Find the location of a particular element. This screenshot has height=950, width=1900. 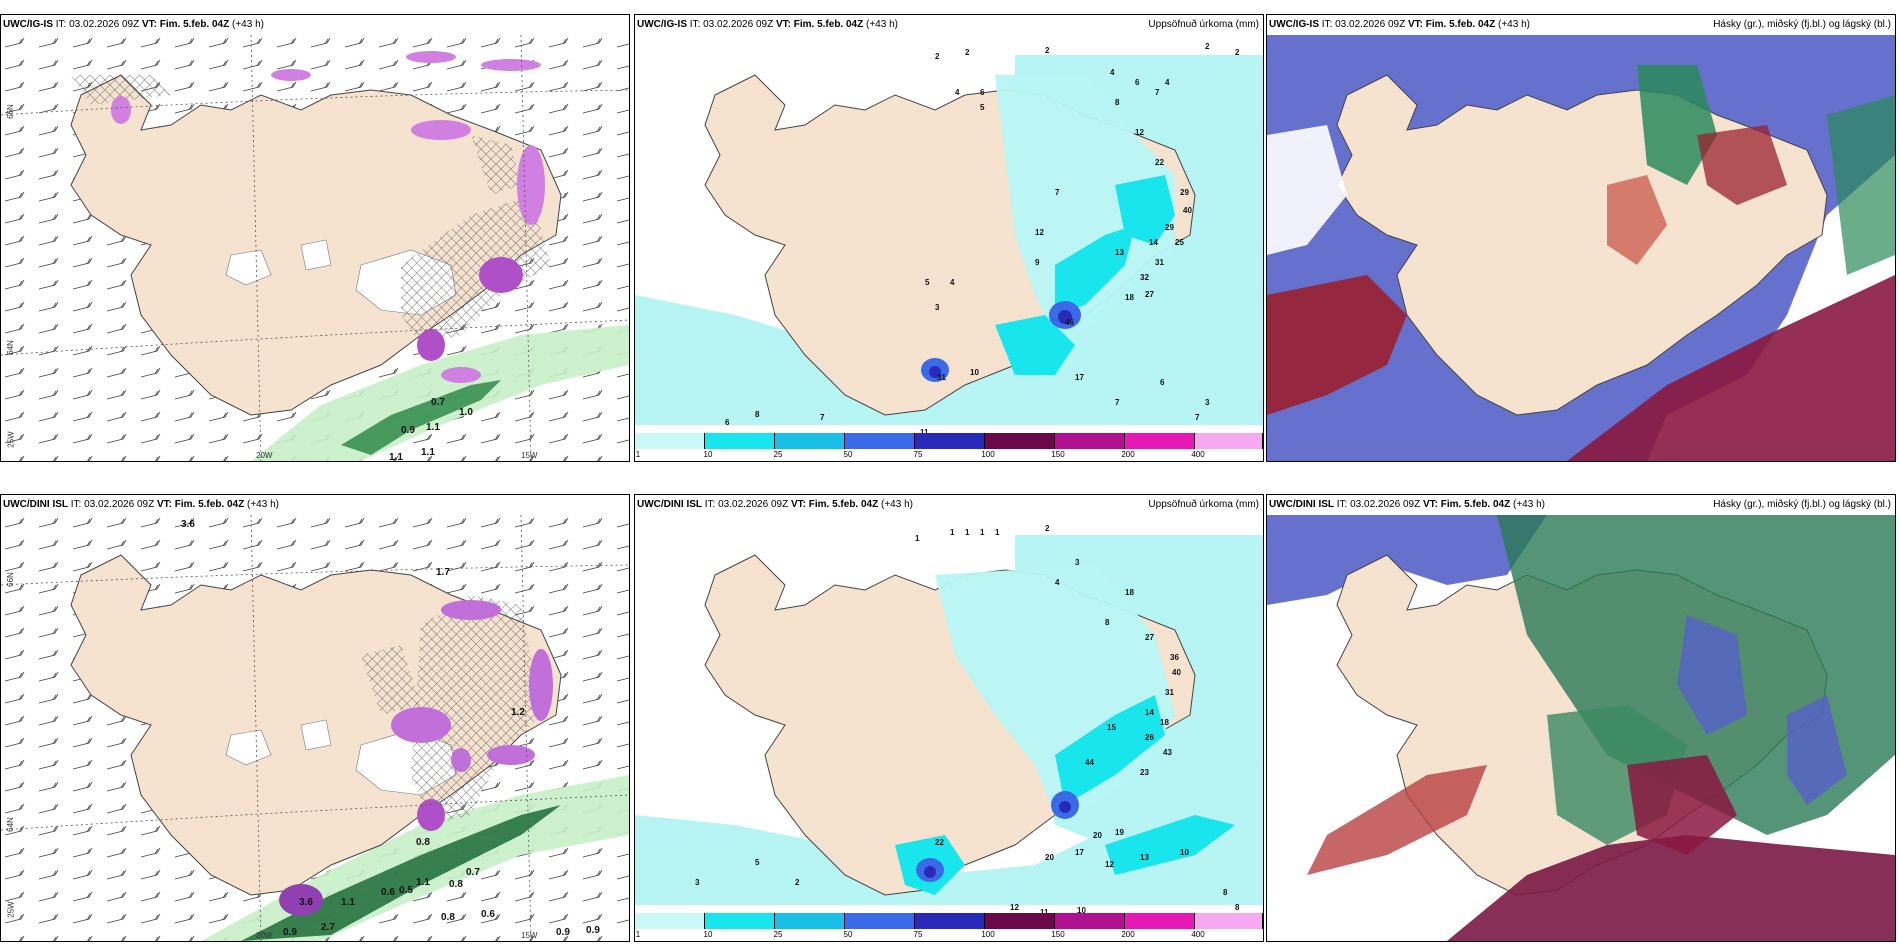

value-label: 25 is located at coordinates (1179, 242).